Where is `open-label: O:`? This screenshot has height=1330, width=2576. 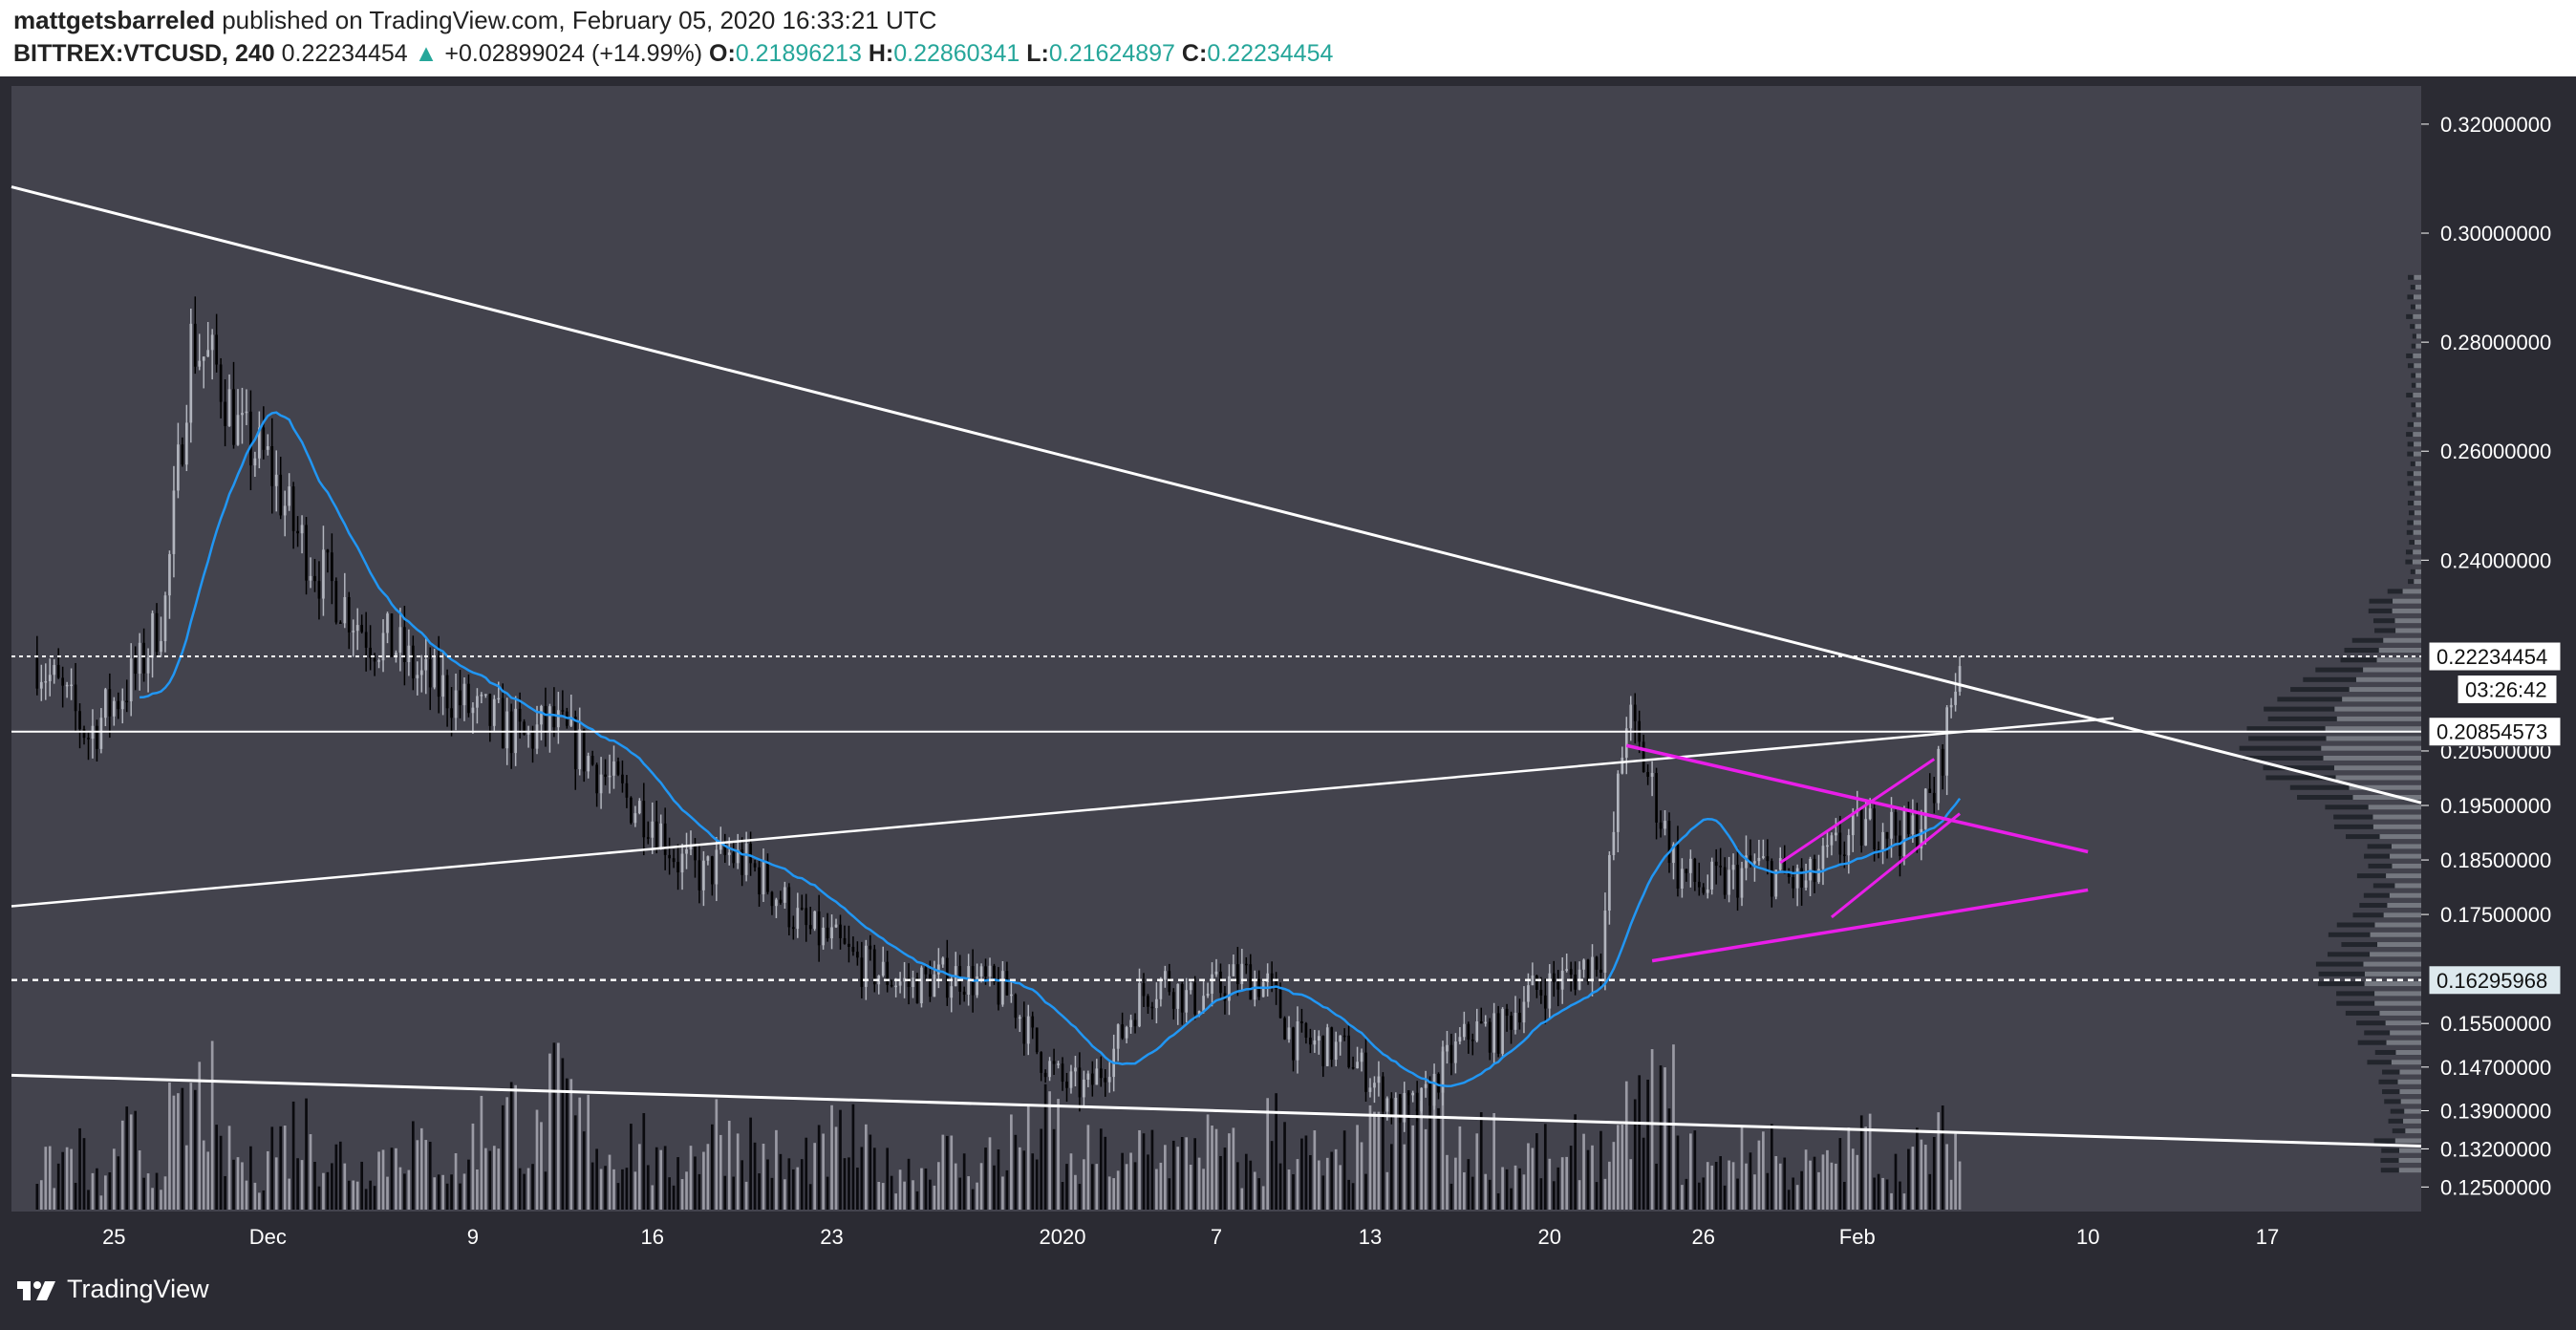 open-label: O: is located at coordinates (722, 53).